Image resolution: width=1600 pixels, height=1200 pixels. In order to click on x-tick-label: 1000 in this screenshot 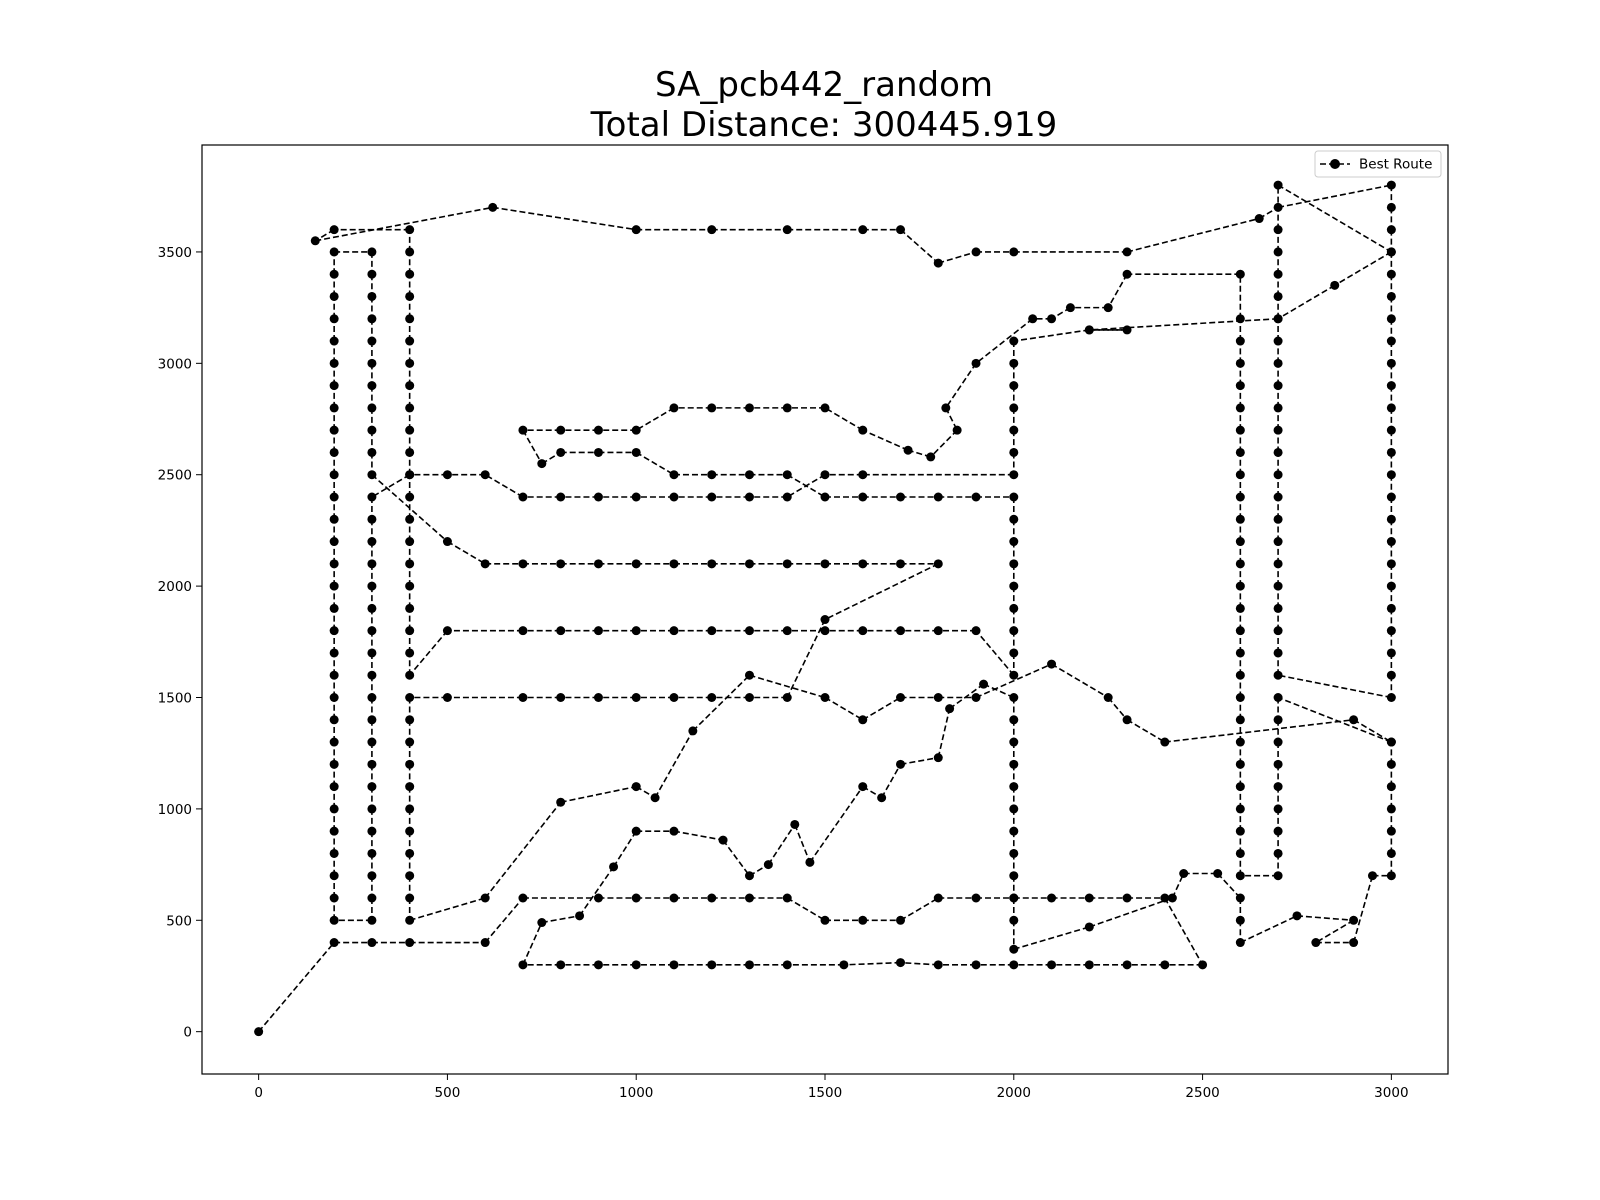, I will do `click(636, 1093)`.